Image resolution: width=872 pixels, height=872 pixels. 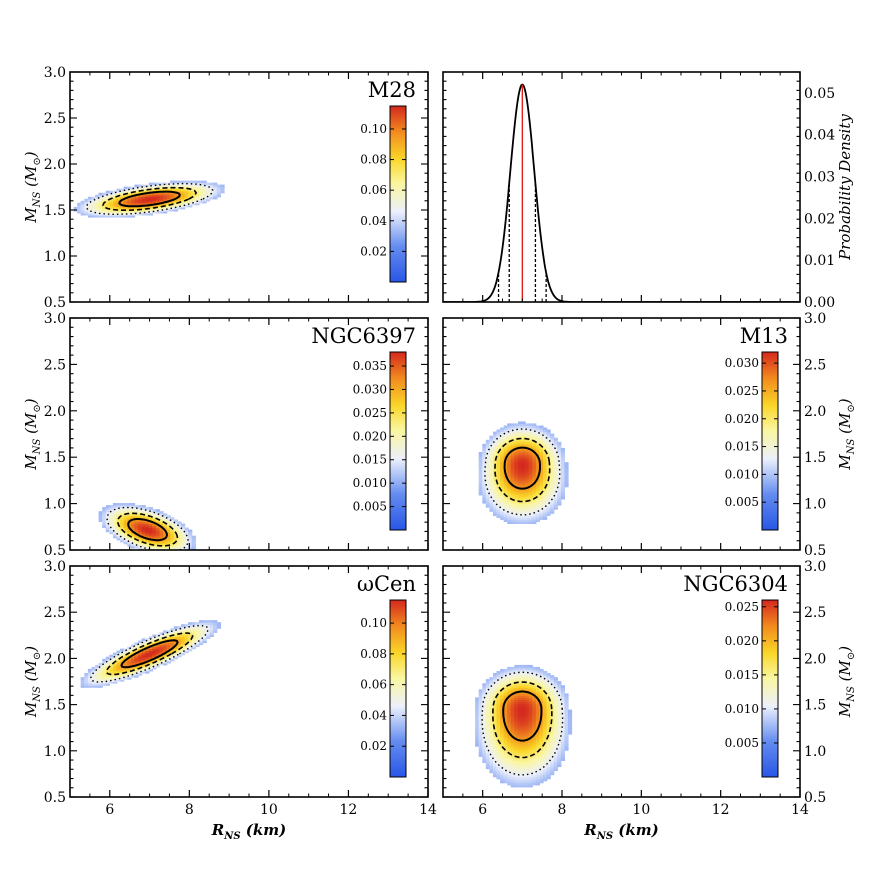 What do you see at coordinates (373, 129) in the screenshot?
I see `colorbar-tick-label: 0.10` at bounding box center [373, 129].